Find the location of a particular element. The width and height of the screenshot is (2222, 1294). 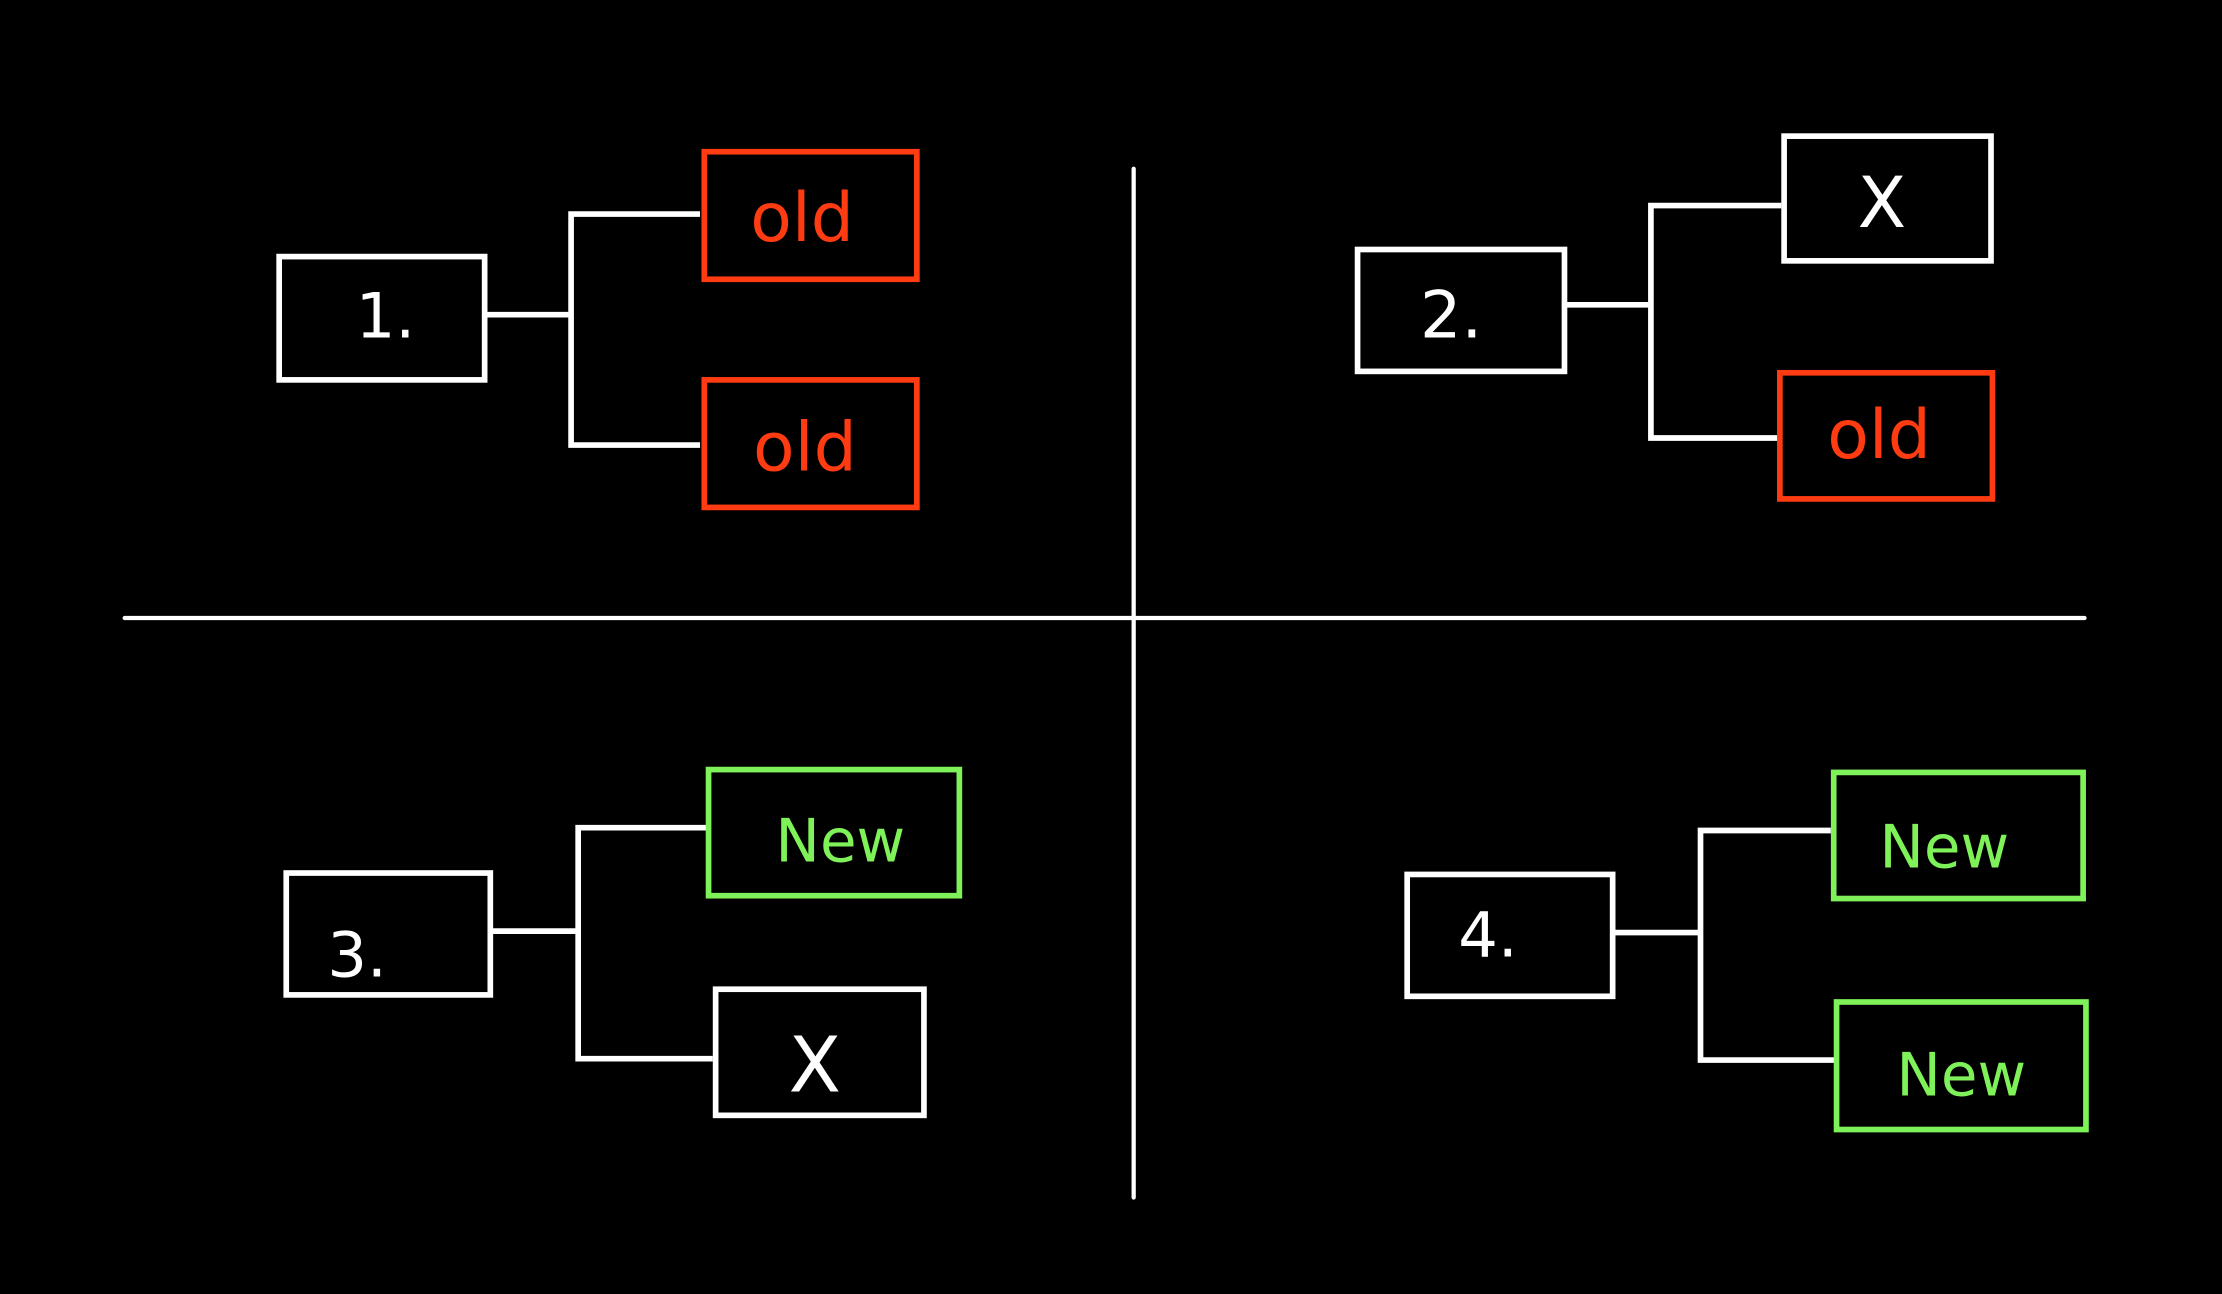

quadrant-4: 4. New New is located at coordinates (1746, 951).